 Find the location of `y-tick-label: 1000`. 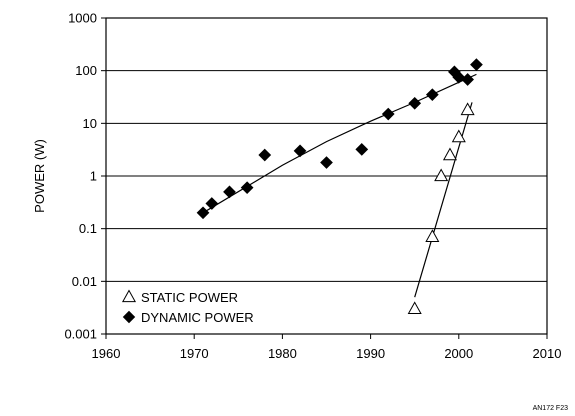

y-tick-label: 1000 is located at coordinates (82, 18).